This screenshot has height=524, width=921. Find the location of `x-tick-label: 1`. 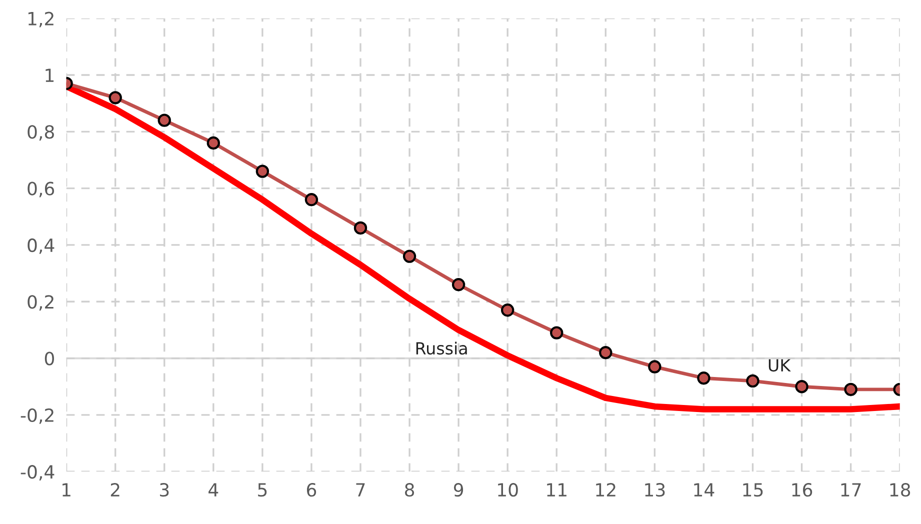

x-tick-label: 1 is located at coordinates (66, 489).